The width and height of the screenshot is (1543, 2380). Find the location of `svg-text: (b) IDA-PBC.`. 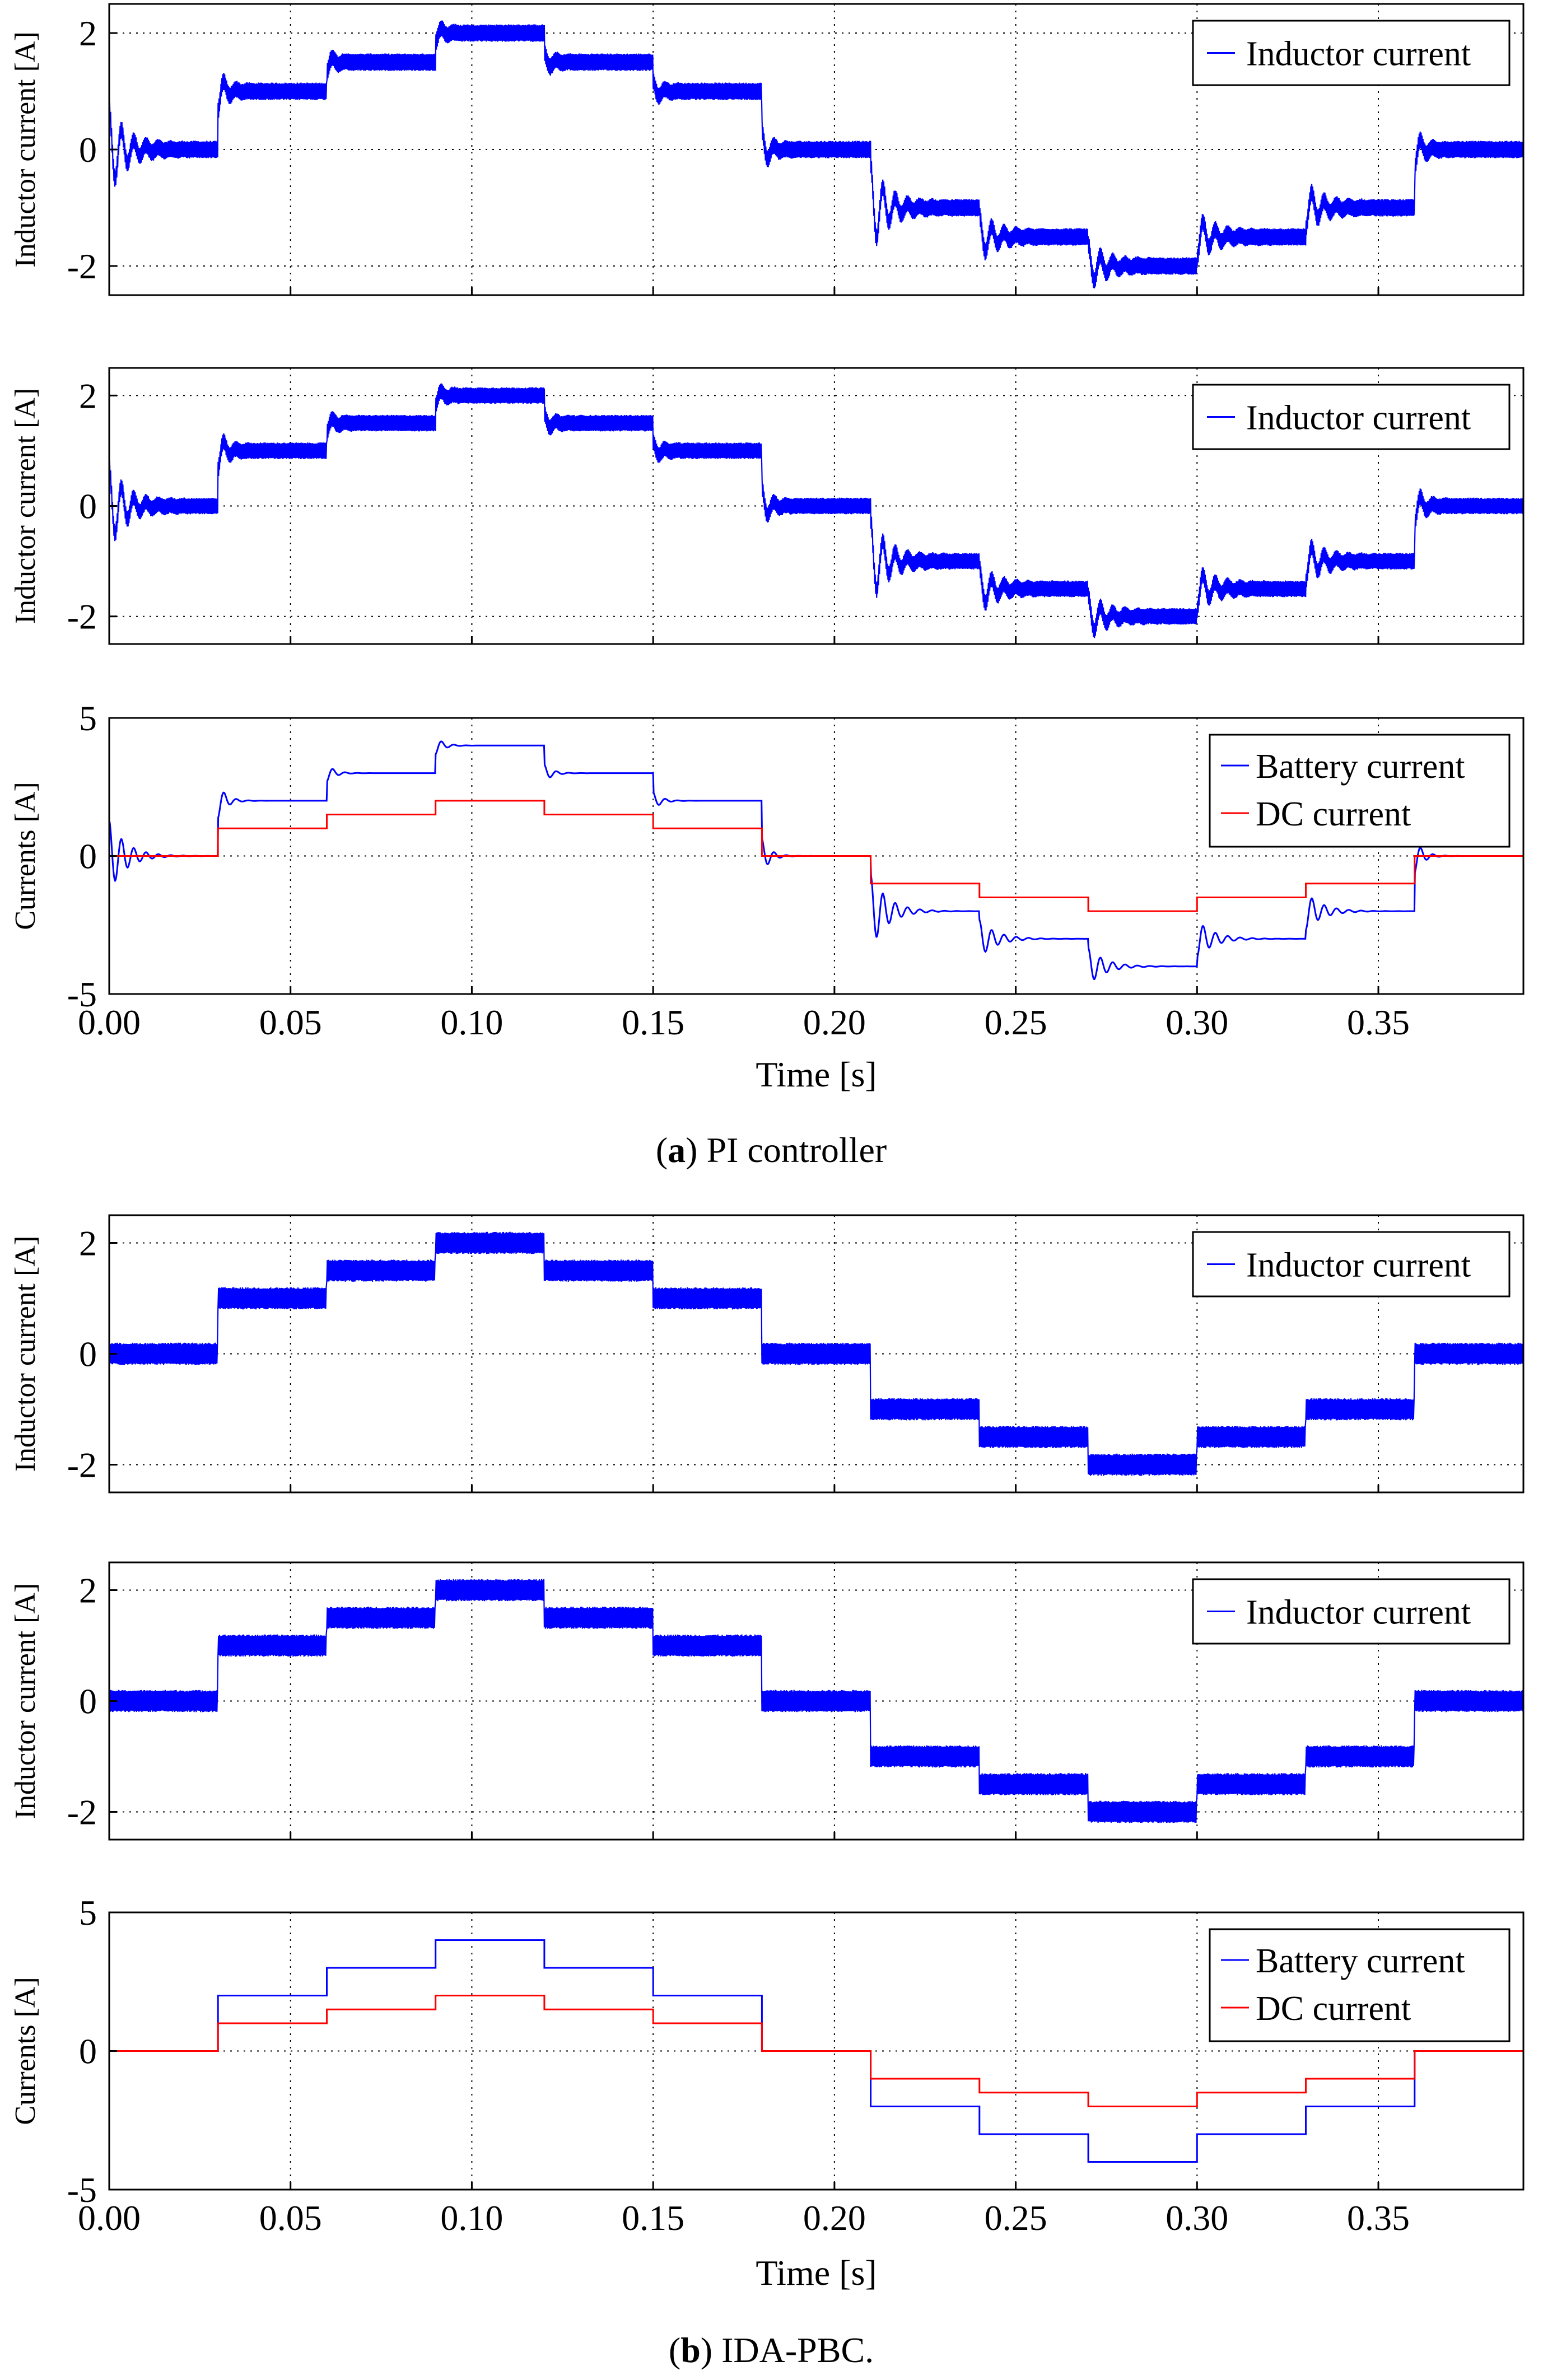

svg-text: (b) IDA-PBC. is located at coordinates (771, 2350).